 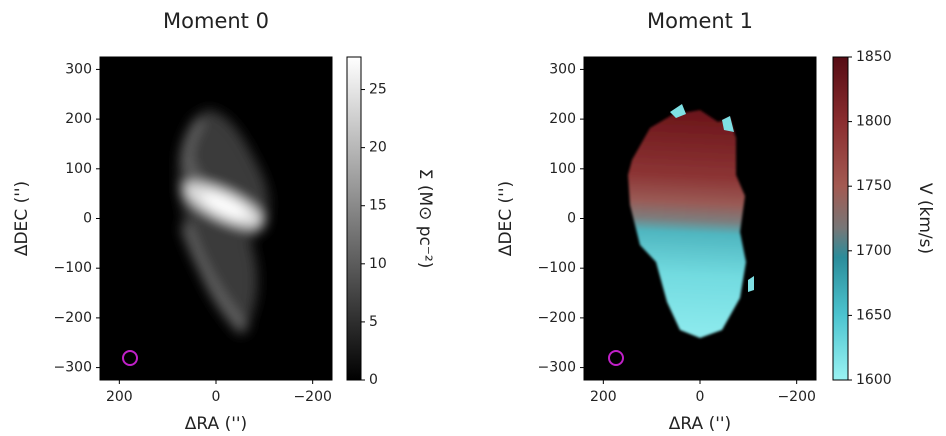 I want to click on chart-title: Moment 1, so click(x=700, y=21).